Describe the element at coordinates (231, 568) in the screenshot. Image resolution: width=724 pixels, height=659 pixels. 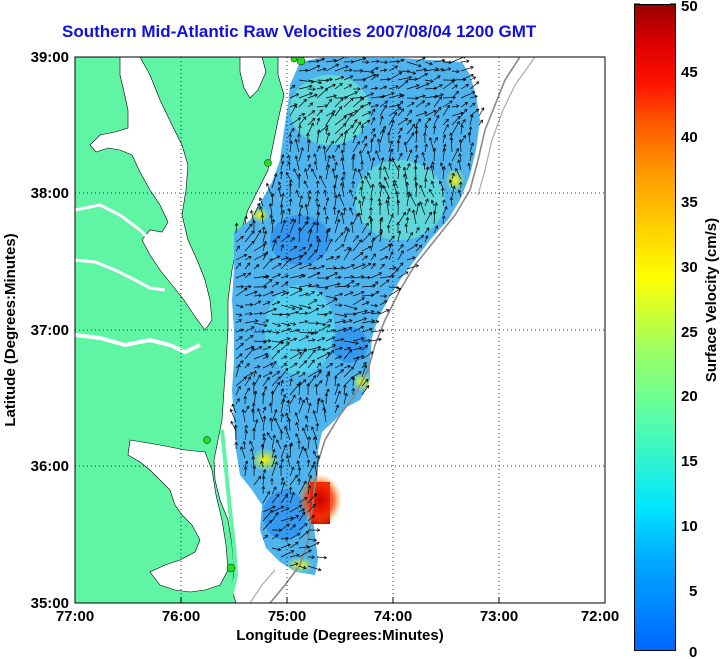
I see `station-marker` at that location.